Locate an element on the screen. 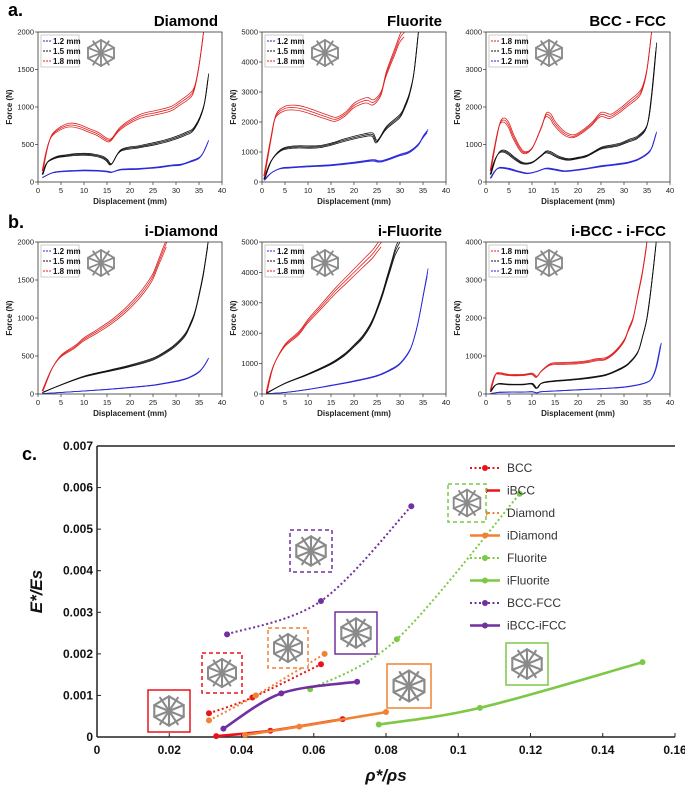  x-tick-label: 0.12 is located at coordinates (531, 750).